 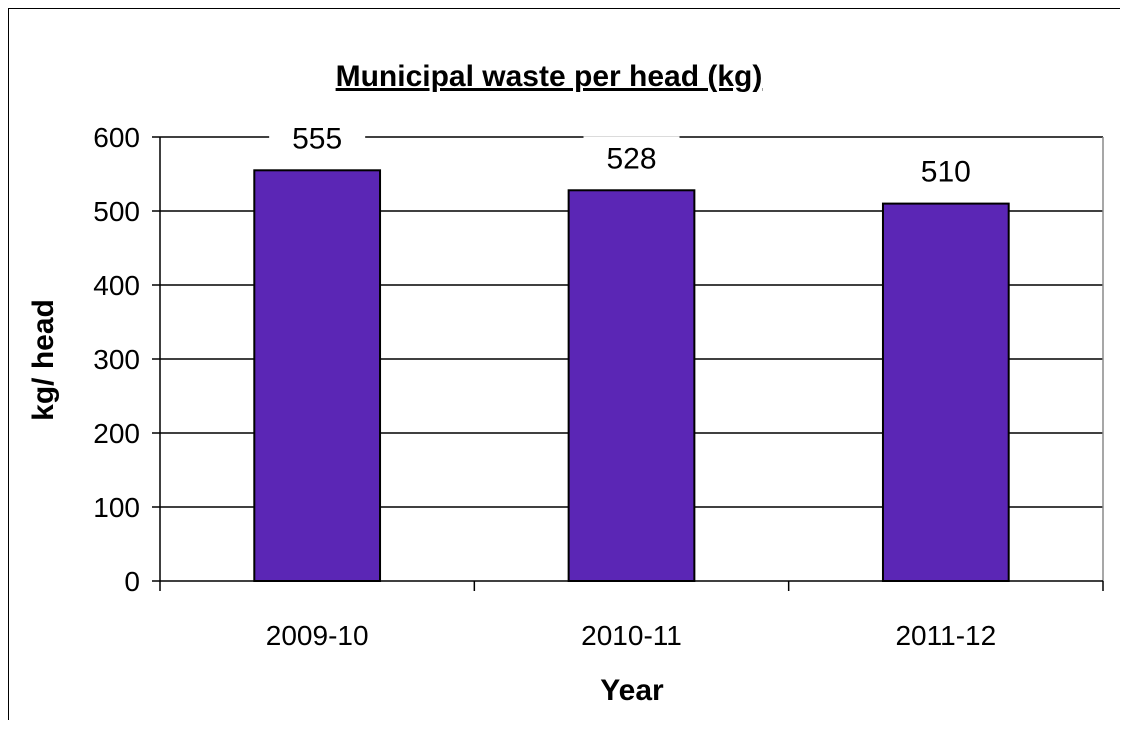 I want to click on y-tick-label: 400, so click(x=116, y=285).